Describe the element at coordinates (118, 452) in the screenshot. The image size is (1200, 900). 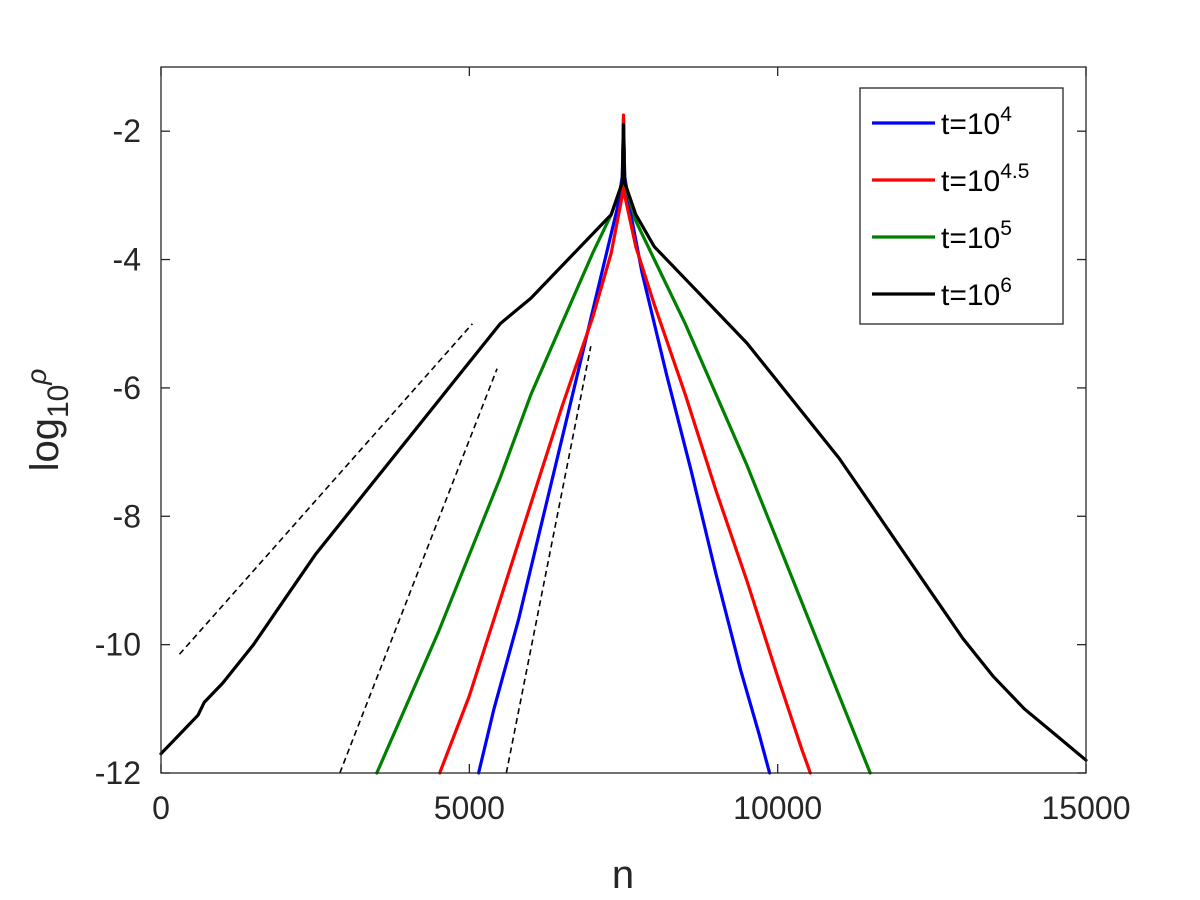
I see `y-tick-labels: -2 -4 -6 -8 -10 -12` at that location.